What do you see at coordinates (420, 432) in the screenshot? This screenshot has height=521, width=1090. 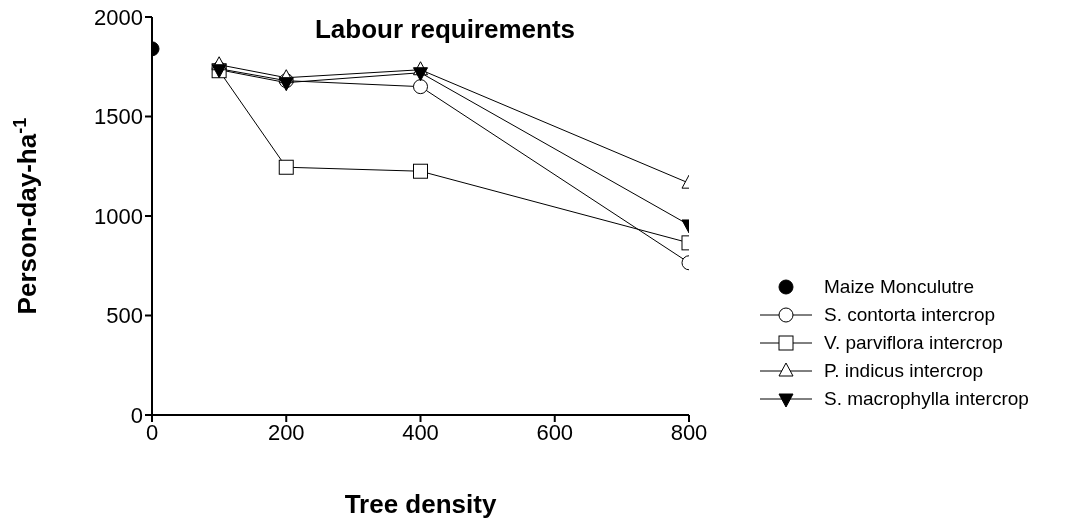 I see `x-tick-label: 400` at bounding box center [420, 432].